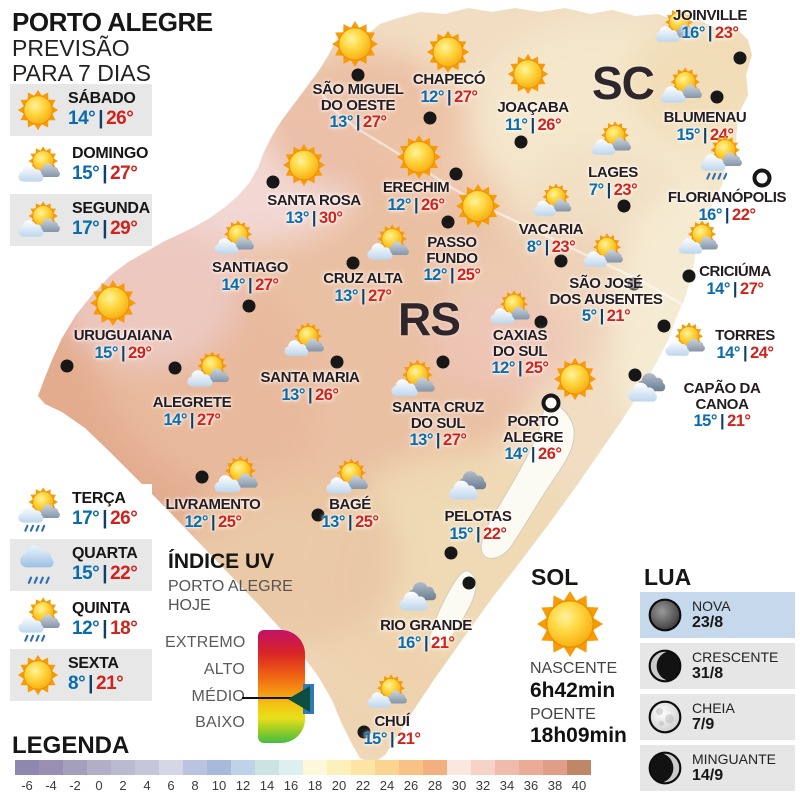  I want to click on temps-minmax: 5° | 21°, so click(606, 316).